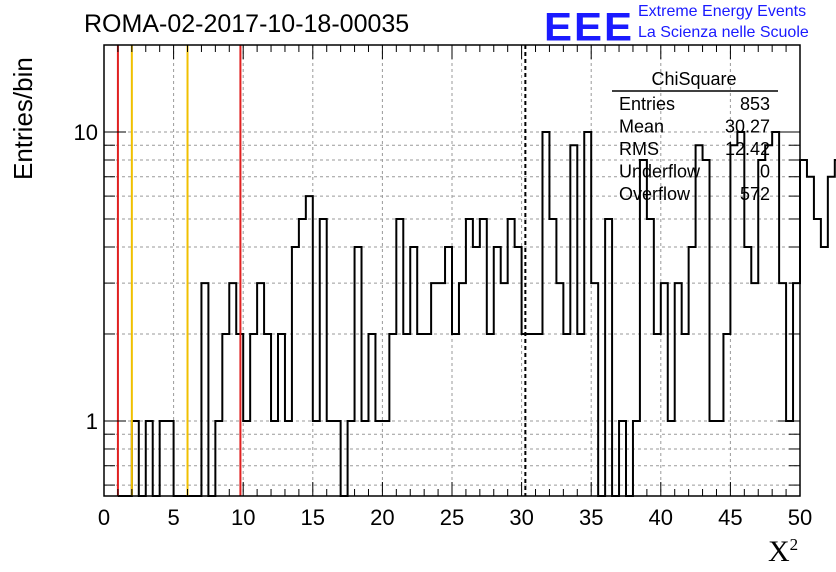  I want to click on x-tick-label: 10, so click(243, 517).